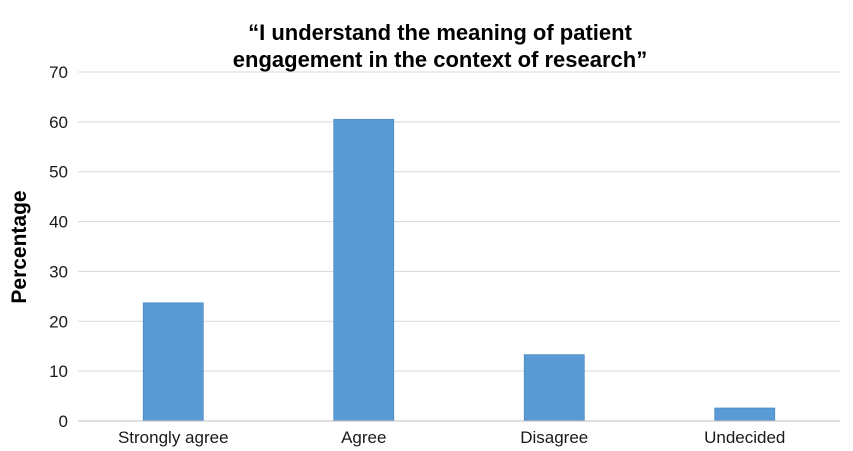 The image size is (853, 451). Describe the element at coordinates (744, 437) in the screenshot. I see `x-category-label: Undecided` at that location.